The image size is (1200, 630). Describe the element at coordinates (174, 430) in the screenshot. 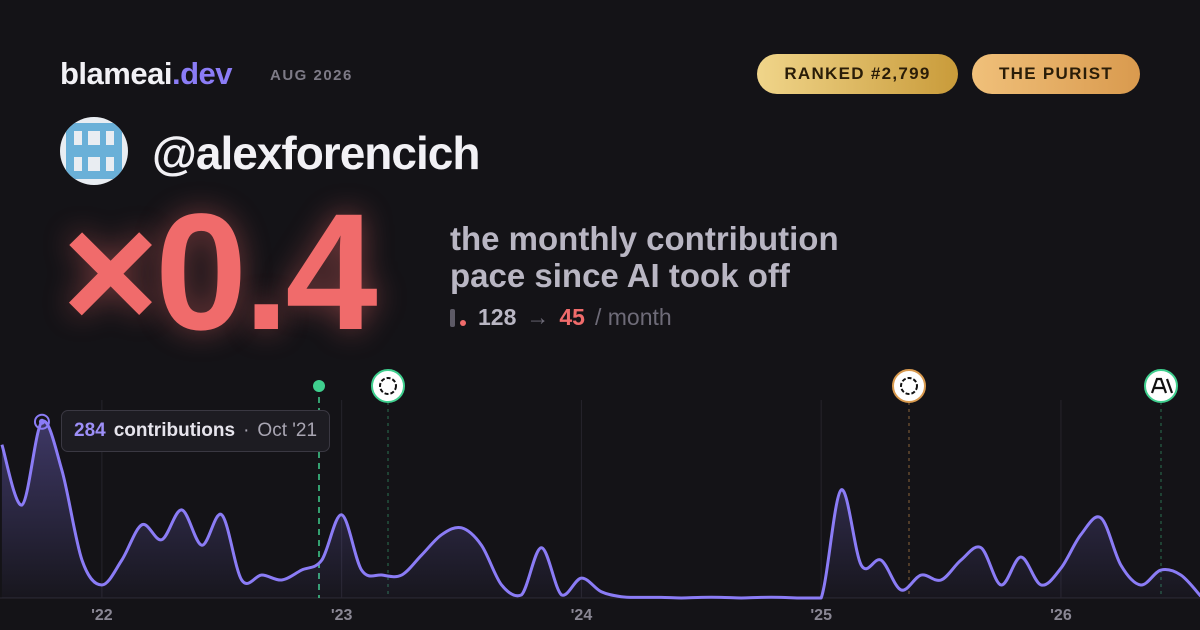

I see `tooltip-label: contributions` at that location.